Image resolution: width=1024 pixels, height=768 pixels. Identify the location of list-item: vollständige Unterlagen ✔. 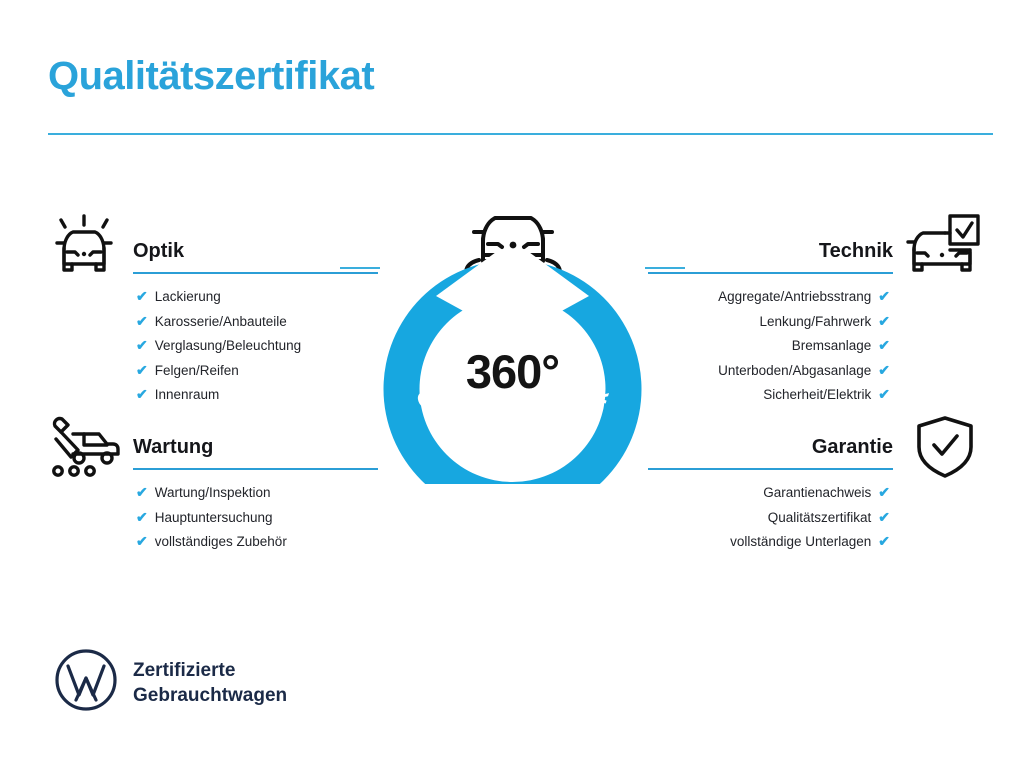
(769, 542).